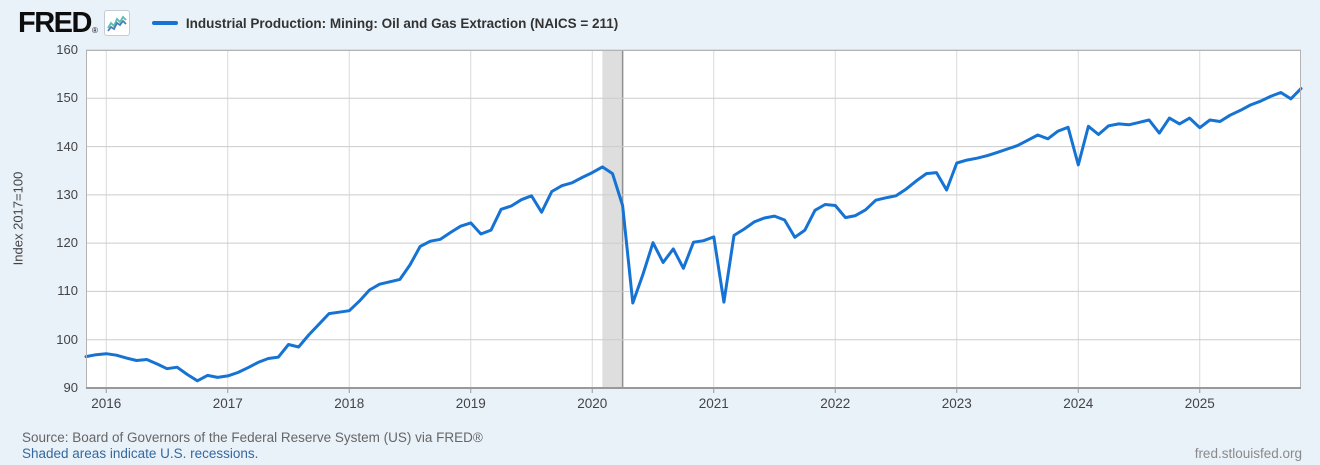 Image resolution: width=1320 pixels, height=465 pixels. Describe the element at coordinates (94, 30) in the screenshot. I see `registered-trademark: ®` at that location.